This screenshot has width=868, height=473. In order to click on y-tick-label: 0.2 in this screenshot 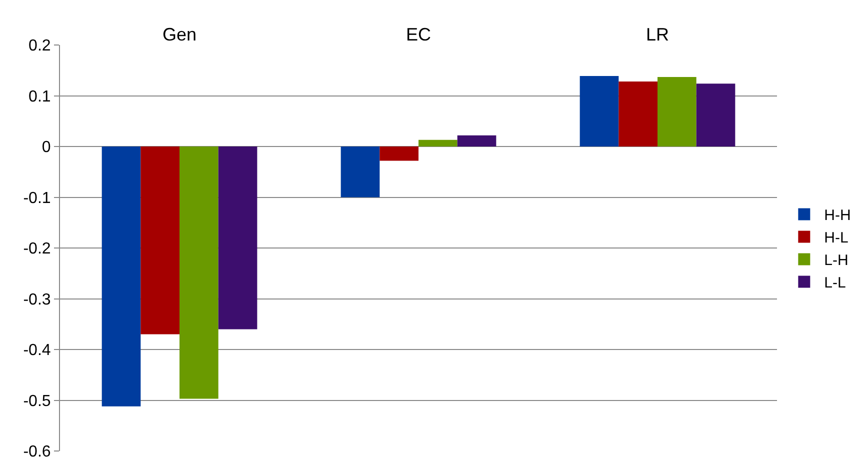, I will do `click(39, 46)`.